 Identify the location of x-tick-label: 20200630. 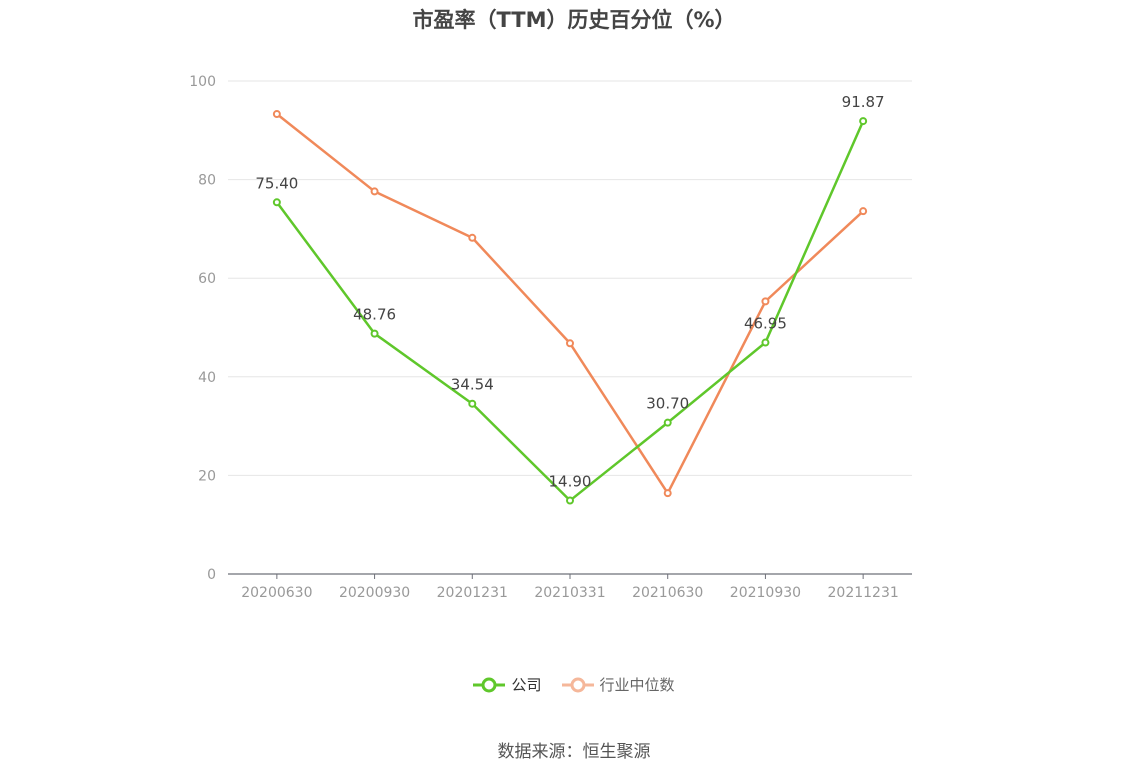
(276, 593).